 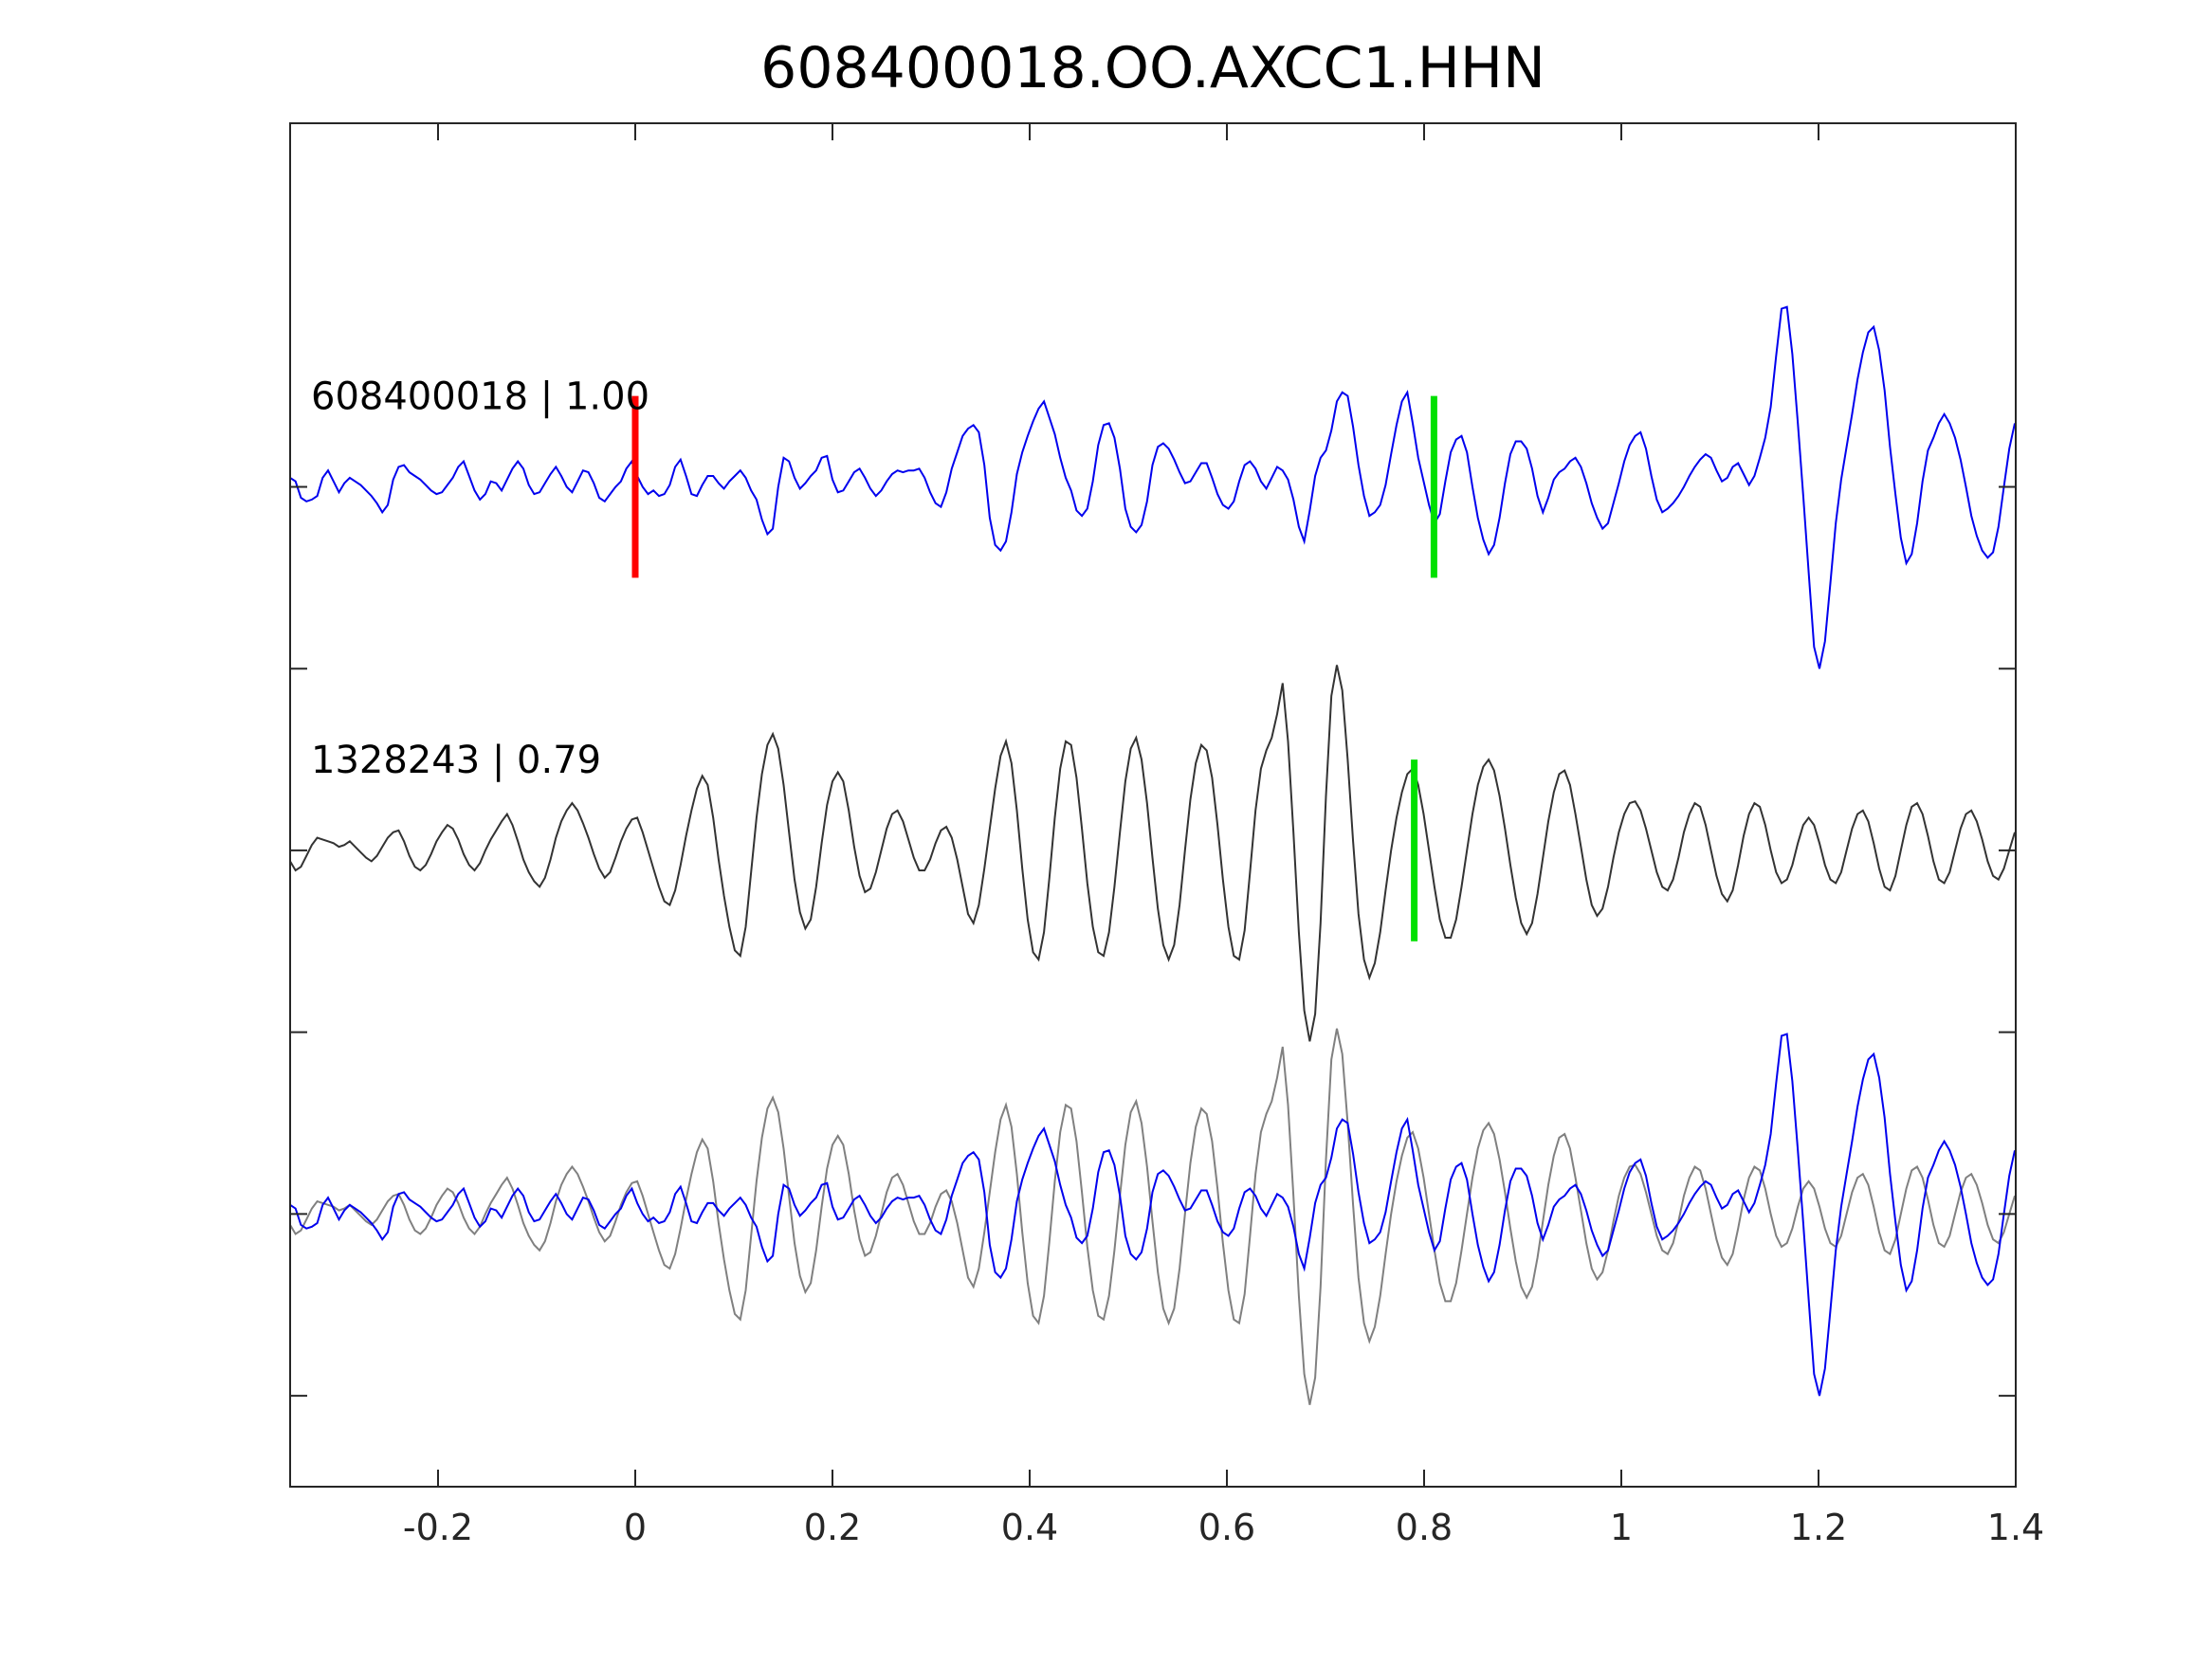 I want to click on trace-label-1: 1328243 | 0.79, so click(x=456, y=760).